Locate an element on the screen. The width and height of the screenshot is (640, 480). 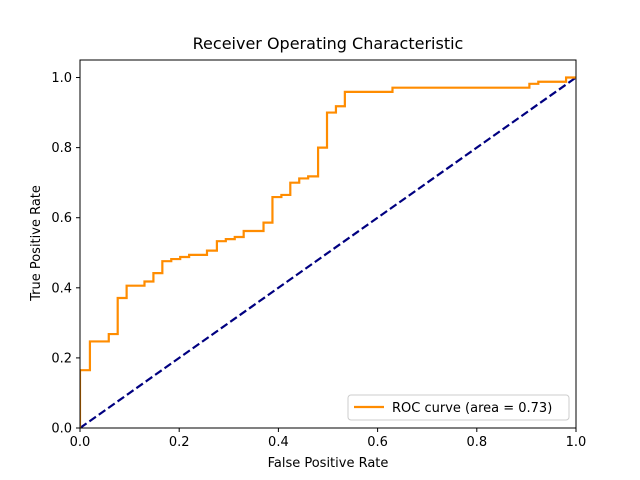
y-tick-label: 0.8 is located at coordinates (61, 148).